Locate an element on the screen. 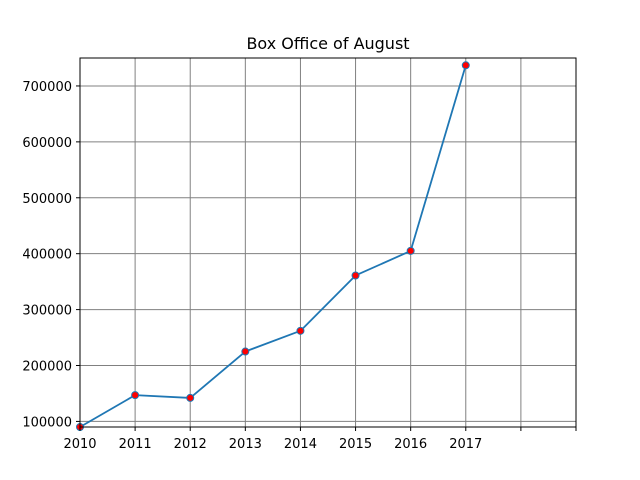 This screenshot has height=480, width=640. y-tick-label: 400000 is located at coordinates (47, 255).